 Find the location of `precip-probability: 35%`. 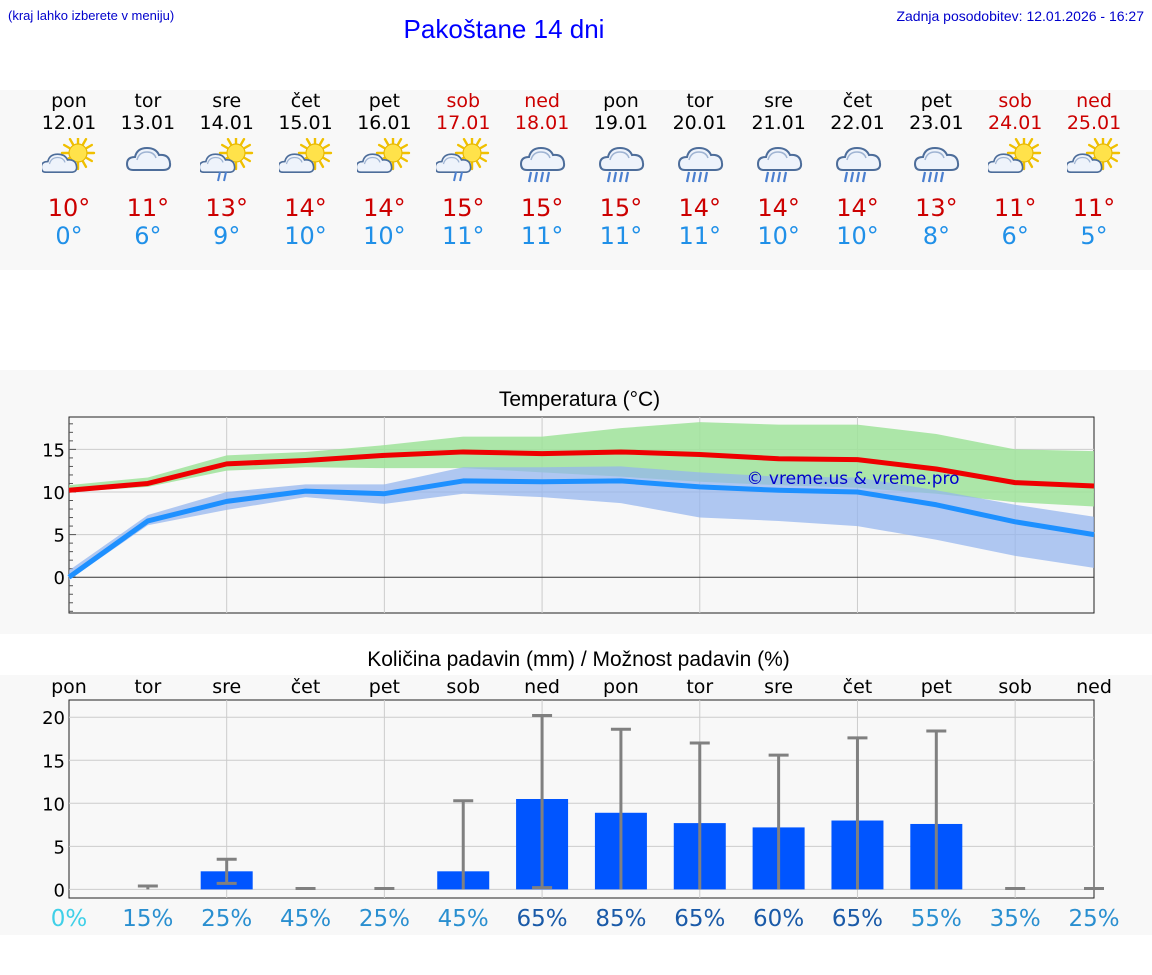

precip-probability: 35% is located at coordinates (1015, 919).